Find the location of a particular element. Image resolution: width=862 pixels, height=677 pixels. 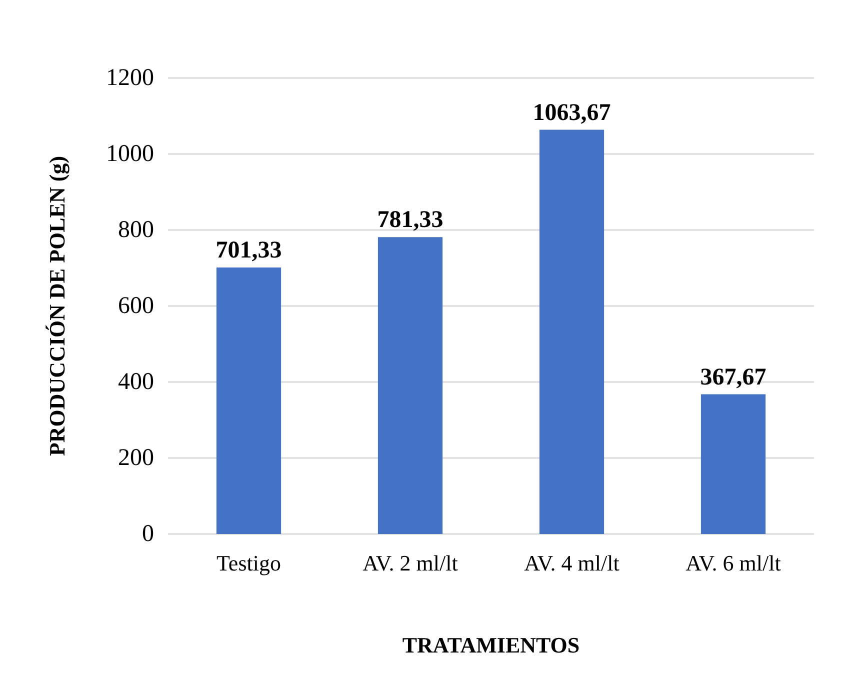

data-label: 1063,67 is located at coordinates (571, 113).